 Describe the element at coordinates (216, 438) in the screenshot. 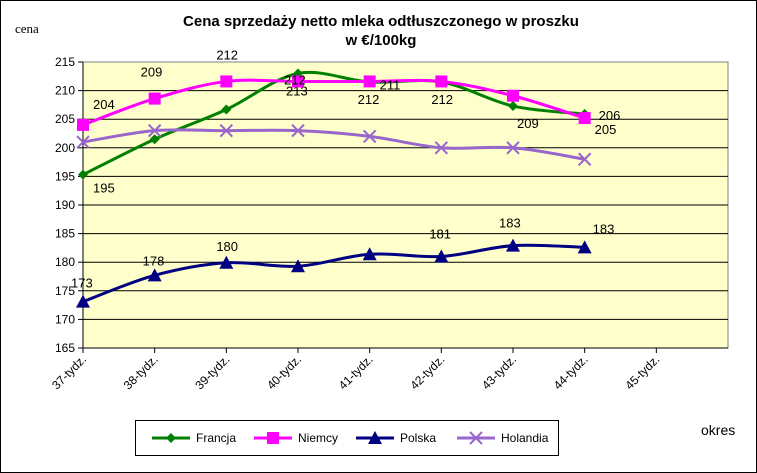

I see `legend-label: Francja` at that location.